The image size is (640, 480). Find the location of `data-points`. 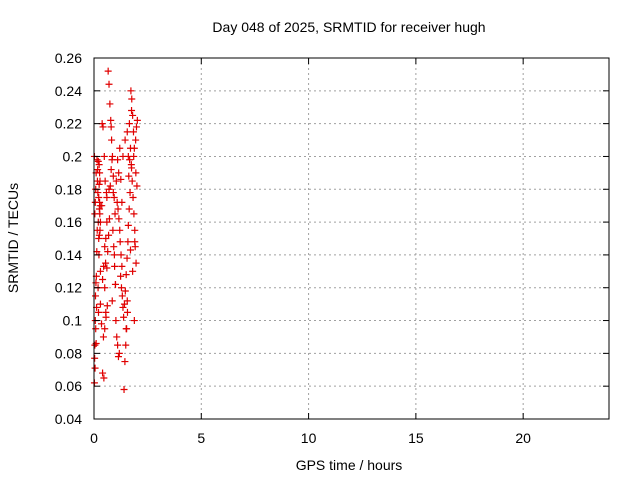

data-points is located at coordinates (115, 230).